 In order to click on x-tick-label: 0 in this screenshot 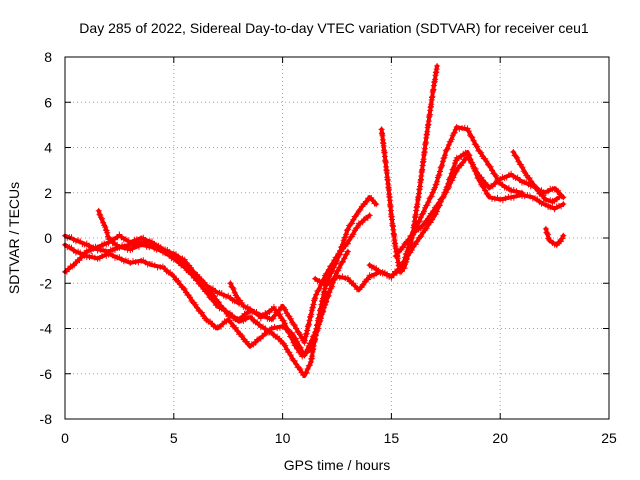, I will do `click(65, 438)`.